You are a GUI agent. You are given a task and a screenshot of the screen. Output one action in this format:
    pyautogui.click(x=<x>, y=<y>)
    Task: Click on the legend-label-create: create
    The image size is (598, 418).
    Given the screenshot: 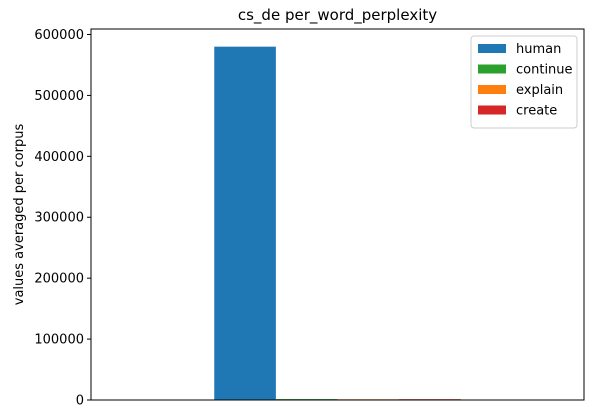 What is the action you would take?
    pyautogui.click(x=536, y=111)
    